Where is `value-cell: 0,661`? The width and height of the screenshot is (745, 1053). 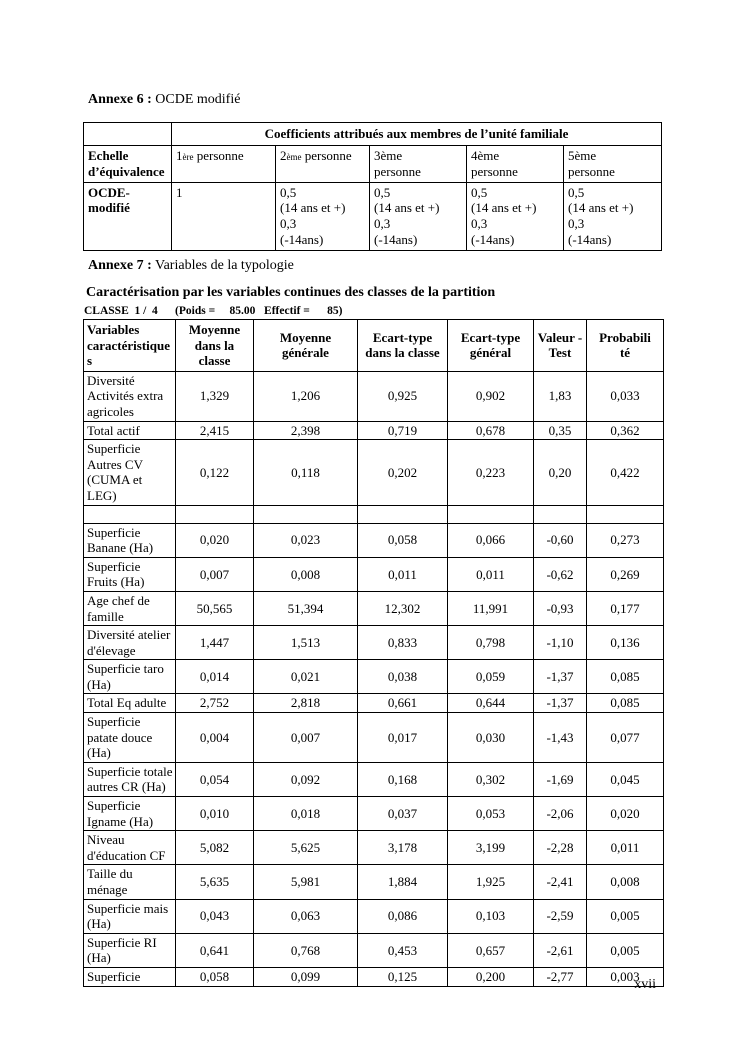
value-cell: 0,661 is located at coordinates (402, 703).